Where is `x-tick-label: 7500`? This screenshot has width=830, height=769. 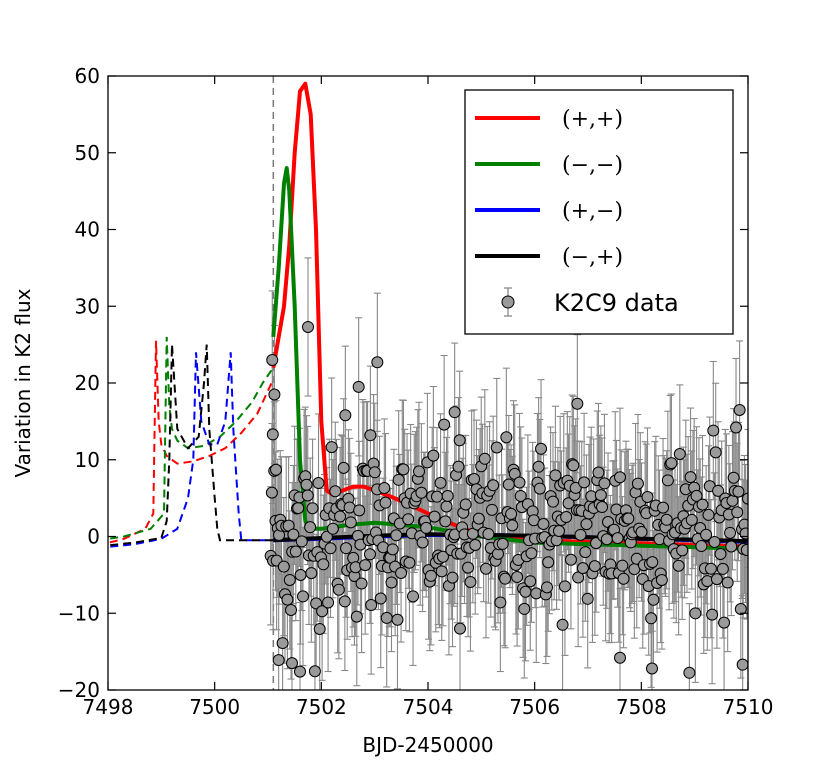 x-tick-label: 7500 is located at coordinates (214, 707).